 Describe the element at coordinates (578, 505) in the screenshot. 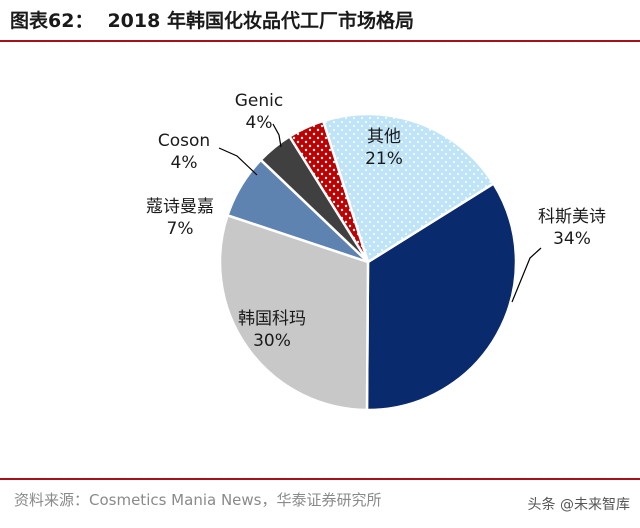

I see `watermark: 头条 @未来智库` at that location.